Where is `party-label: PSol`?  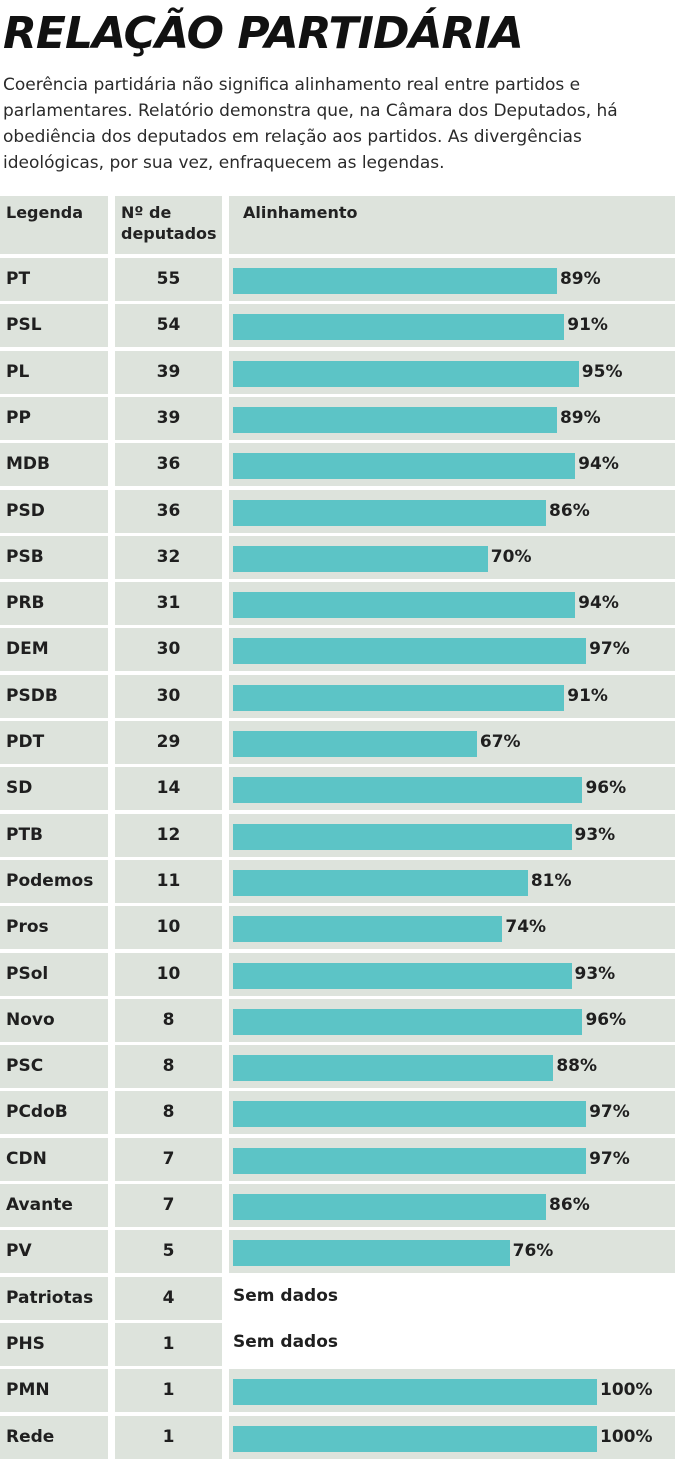
party-label: PSol is located at coordinates (27, 973).